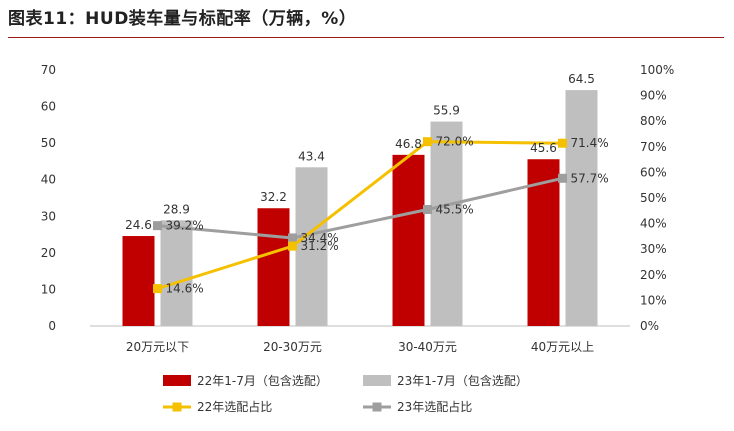 The width and height of the screenshot is (734, 431). What do you see at coordinates (48, 216) in the screenshot?
I see `left-axis-tick-label: 30` at bounding box center [48, 216].